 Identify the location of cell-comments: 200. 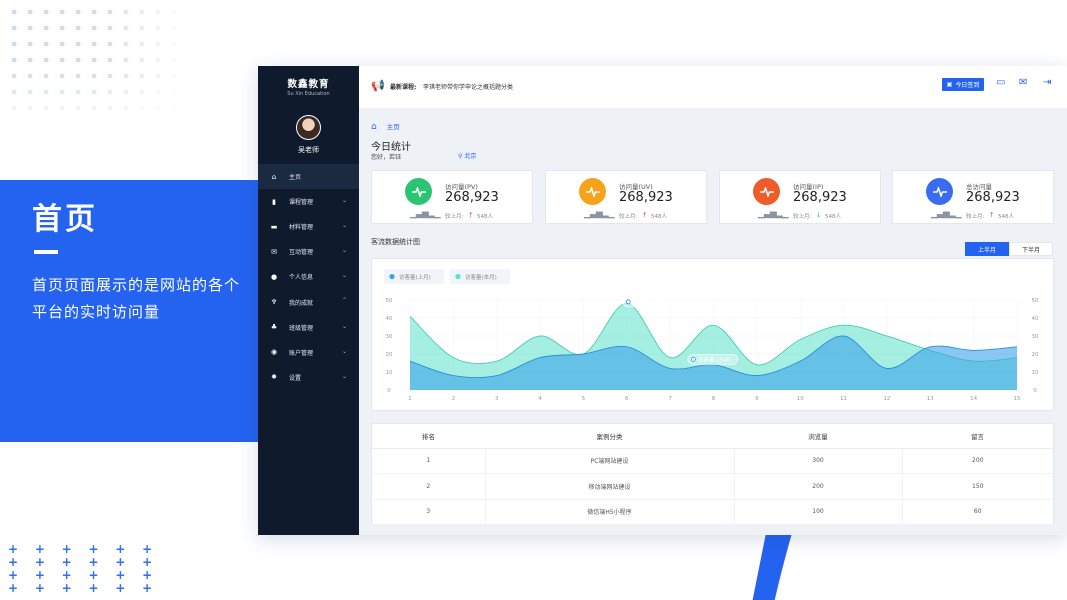
(977, 461).